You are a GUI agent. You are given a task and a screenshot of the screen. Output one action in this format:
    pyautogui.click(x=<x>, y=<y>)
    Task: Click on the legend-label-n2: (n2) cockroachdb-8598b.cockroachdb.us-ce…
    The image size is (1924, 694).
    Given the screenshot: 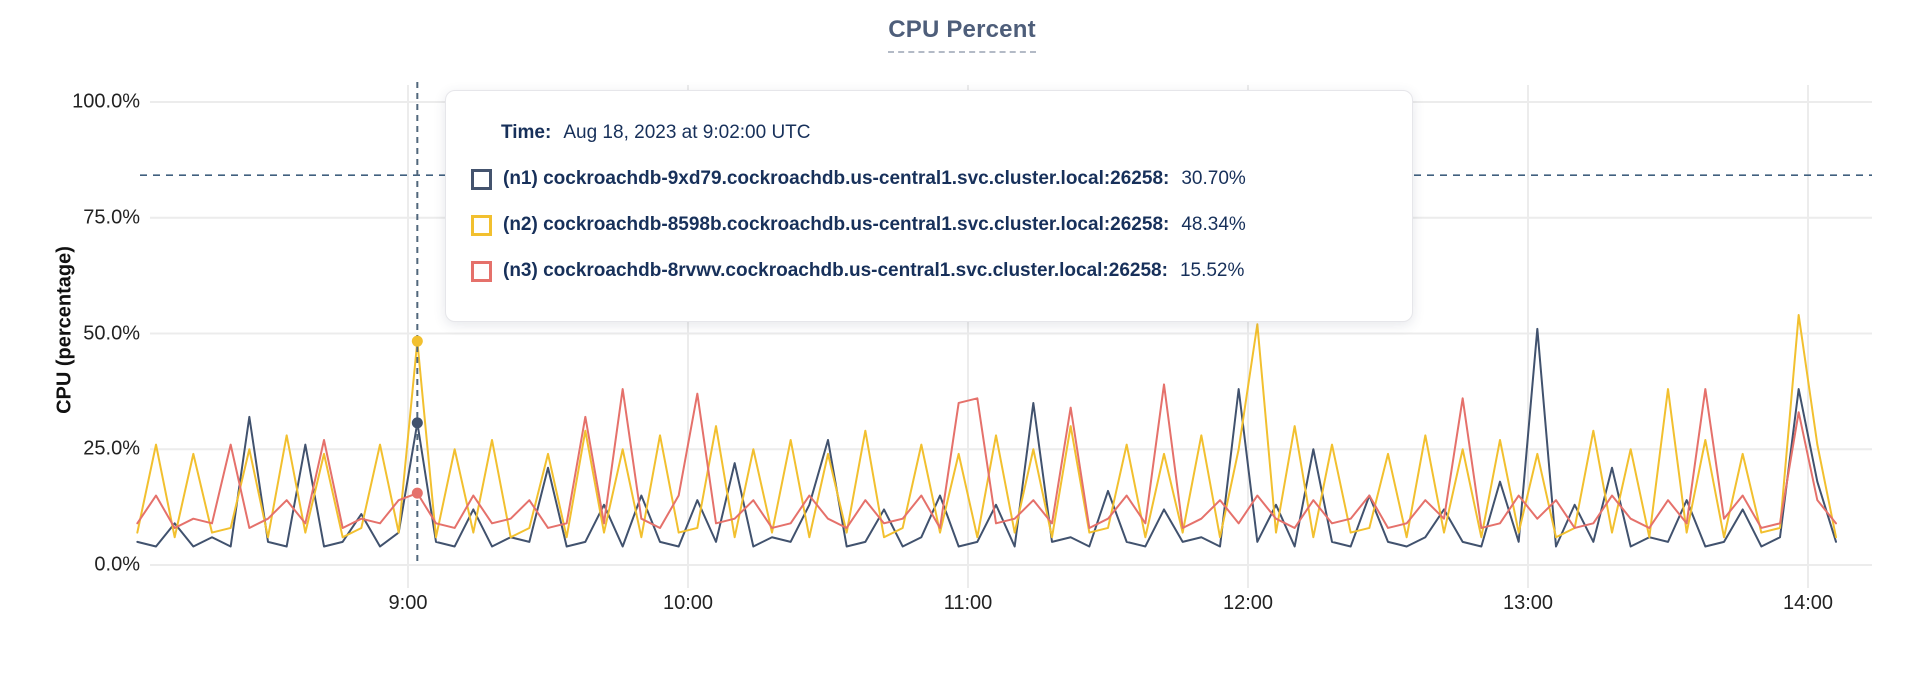 What is the action you would take?
    pyautogui.click(x=836, y=224)
    